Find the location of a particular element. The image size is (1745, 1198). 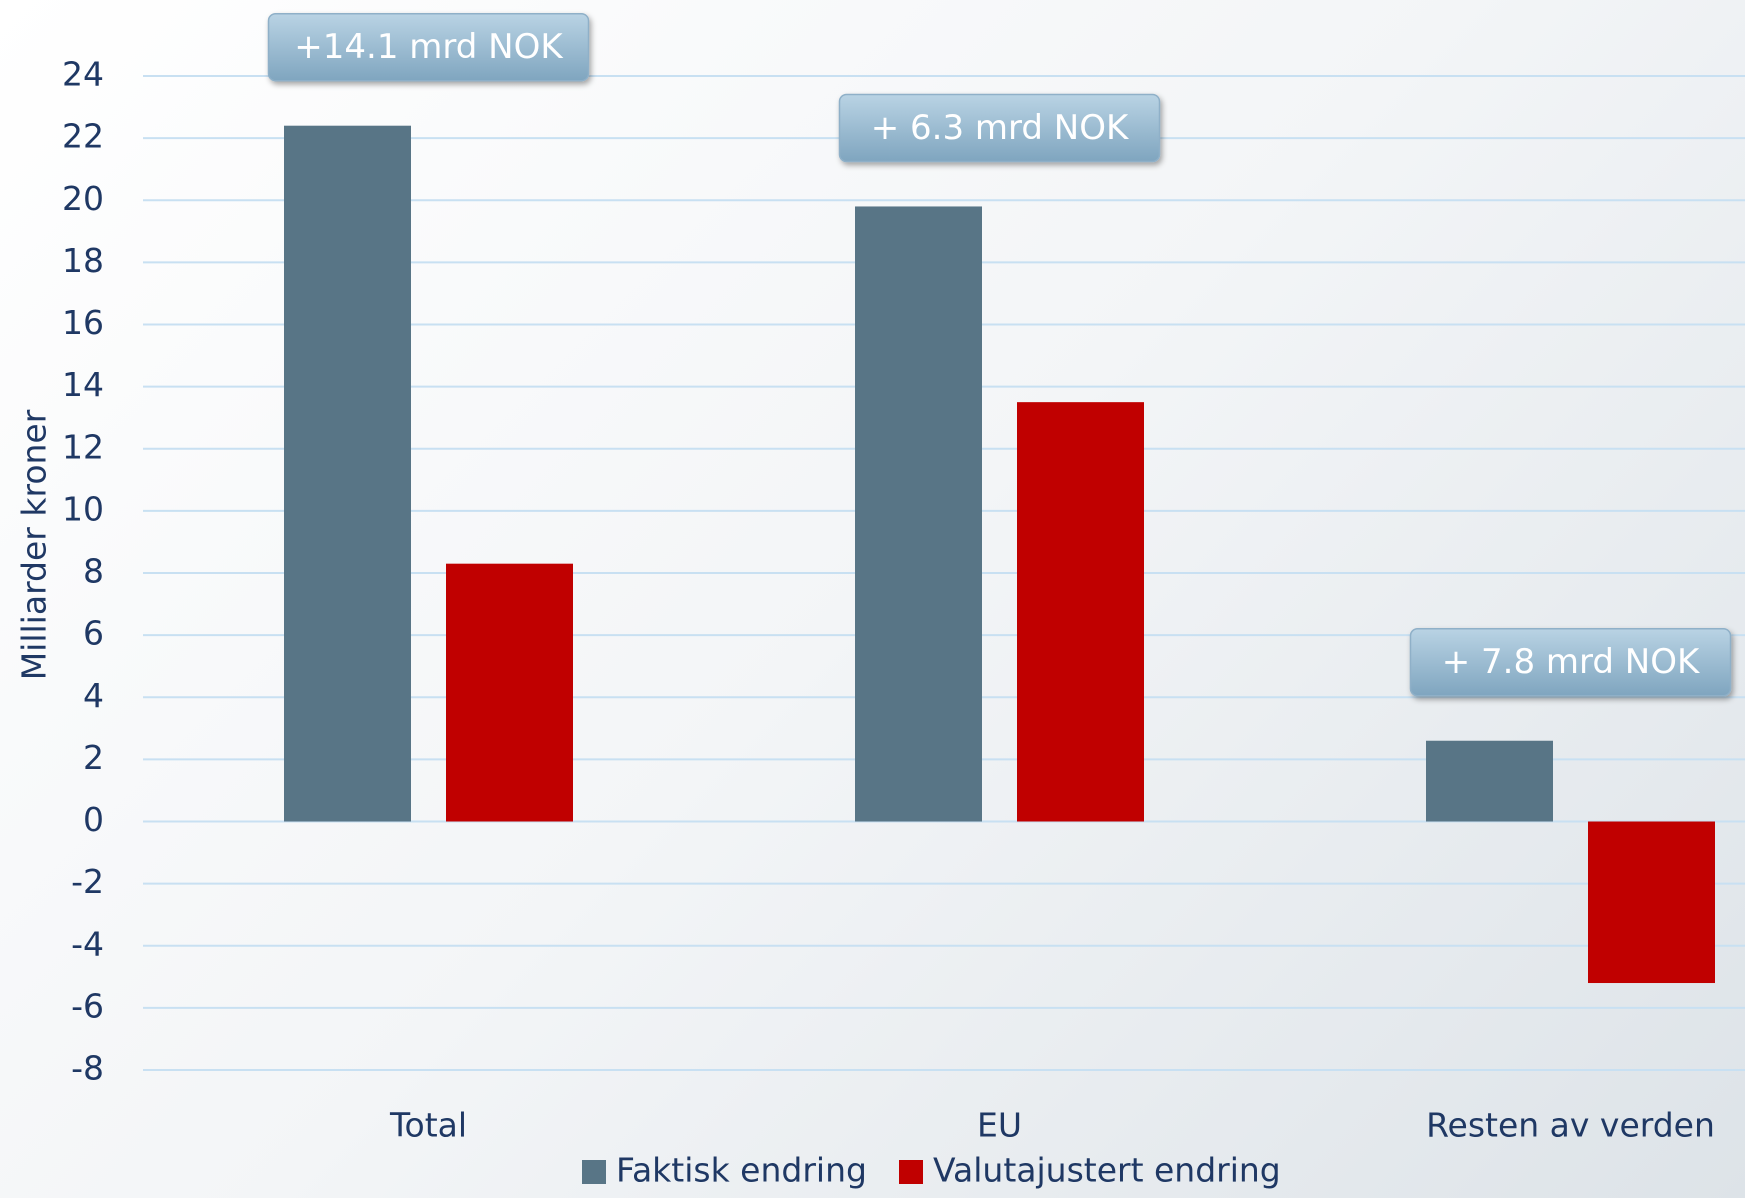

y-tick-label: 16 is located at coordinates (83, 322).